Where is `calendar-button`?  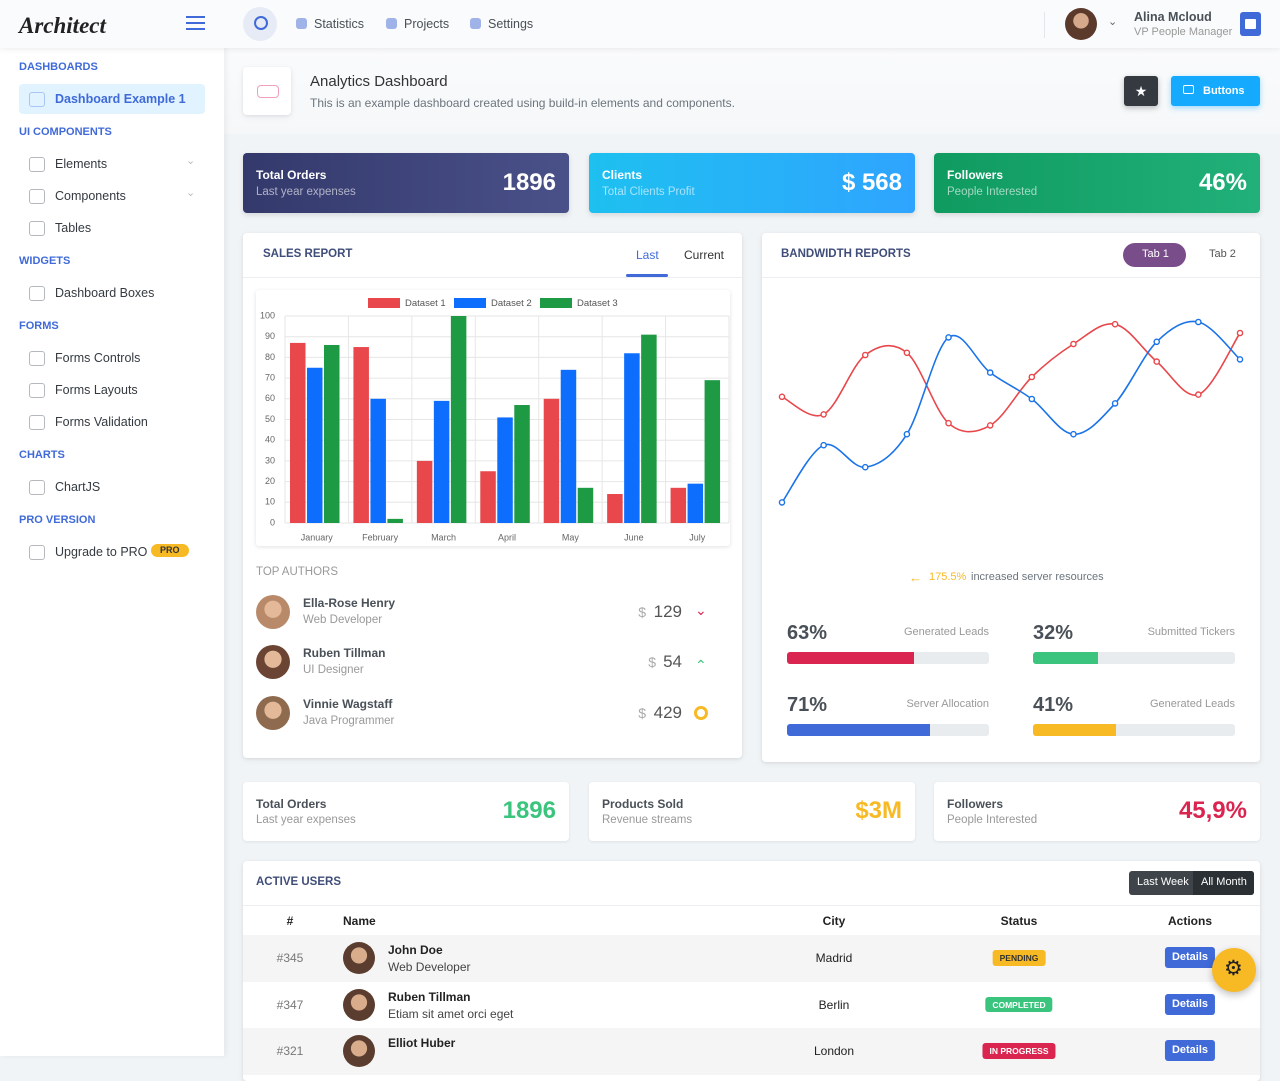 calendar-button is located at coordinates (1250, 24).